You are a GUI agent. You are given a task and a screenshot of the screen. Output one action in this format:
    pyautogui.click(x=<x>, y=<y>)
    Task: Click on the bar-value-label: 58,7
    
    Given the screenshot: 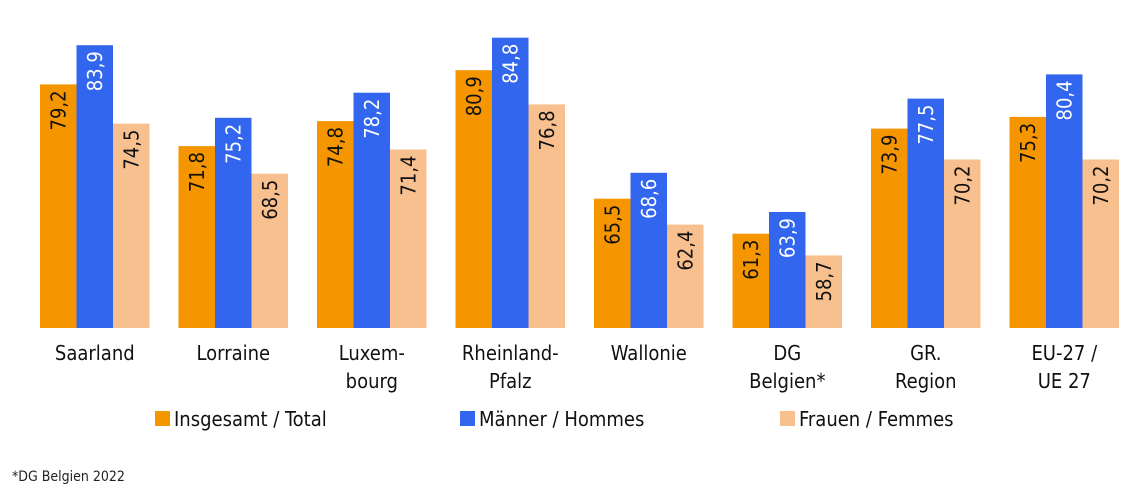 What is the action you would take?
    pyautogui.click(x=824, y=281)
    